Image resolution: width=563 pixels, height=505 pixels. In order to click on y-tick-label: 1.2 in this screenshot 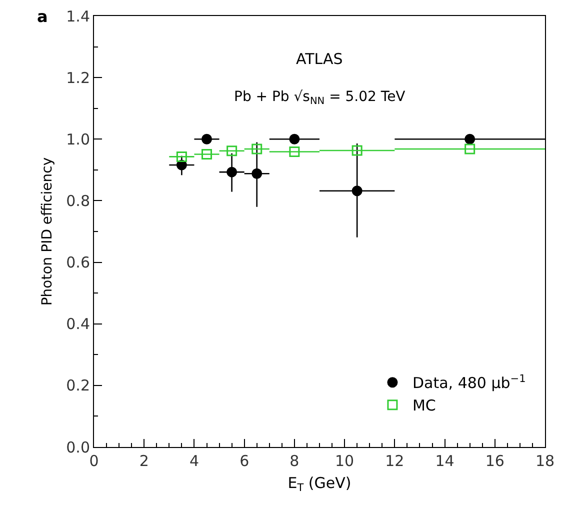, I will do `click(78, 77)`.